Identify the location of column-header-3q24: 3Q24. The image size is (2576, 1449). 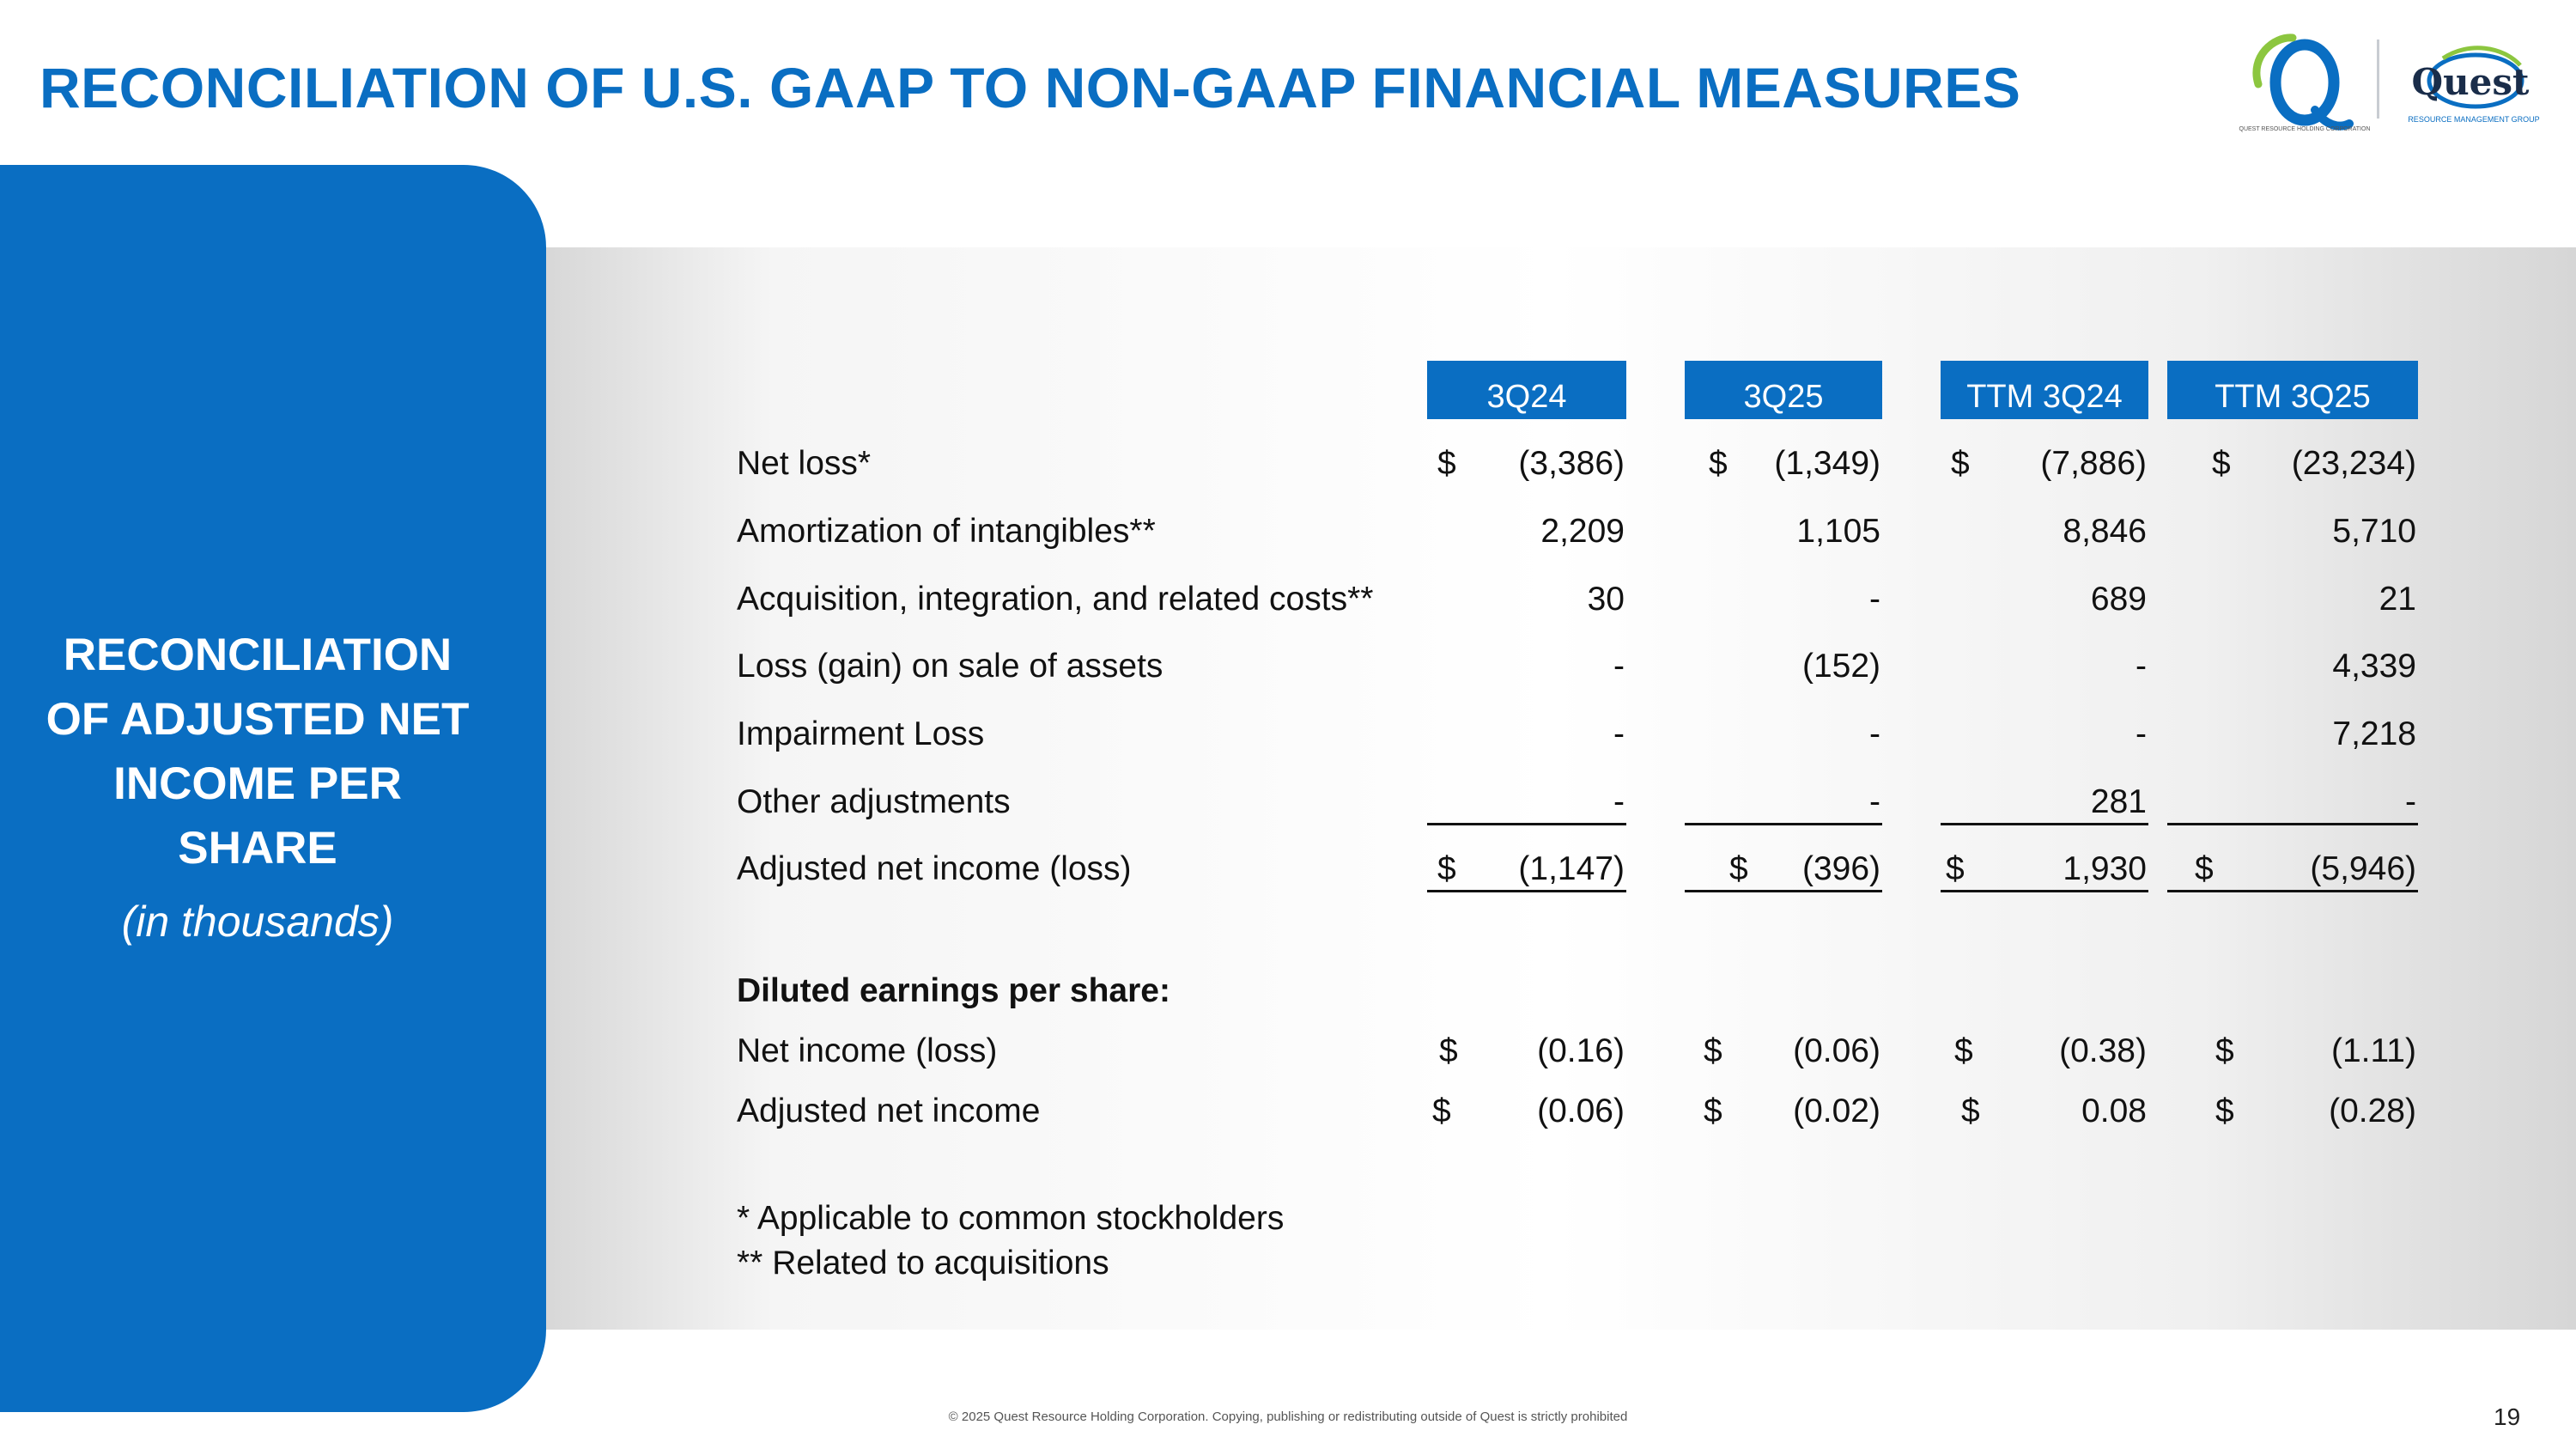
(1526, 390).